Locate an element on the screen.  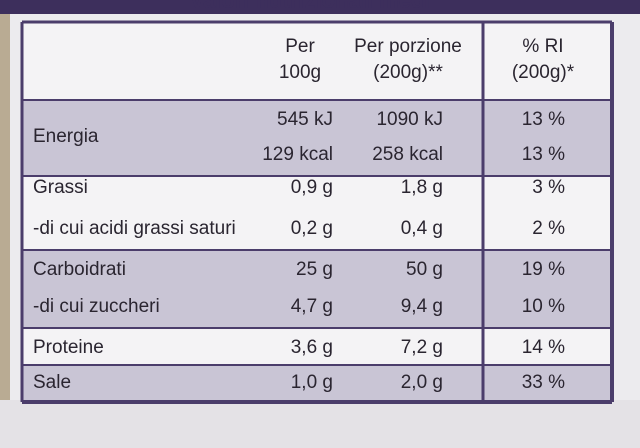
column-header: (200g)* is located at coordinates (543, 72).